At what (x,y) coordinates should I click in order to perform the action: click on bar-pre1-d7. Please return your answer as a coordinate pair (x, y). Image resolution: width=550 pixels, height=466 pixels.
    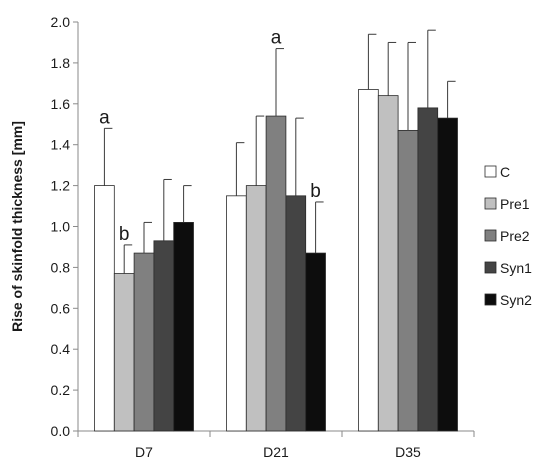
    Looking at the image, I should click on (124, 352).